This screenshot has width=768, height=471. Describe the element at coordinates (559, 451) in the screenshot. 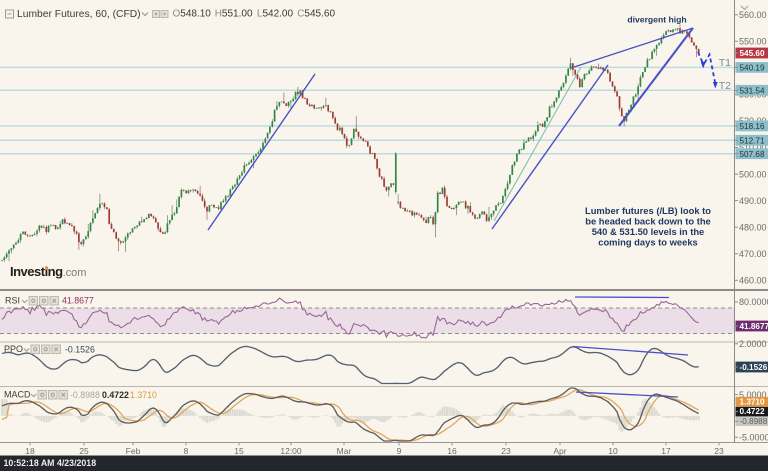

I see `svg-text: Apr` at that location.